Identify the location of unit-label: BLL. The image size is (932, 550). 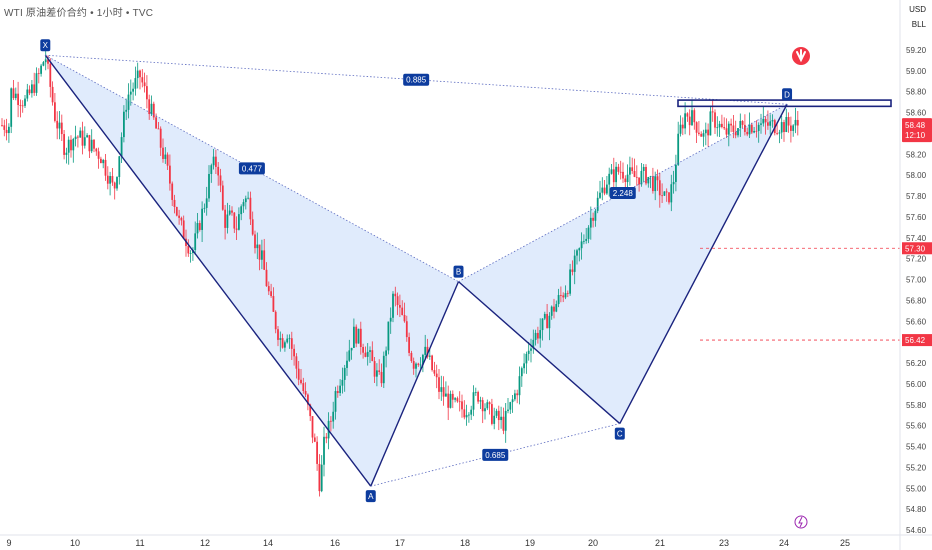
(918, 24).